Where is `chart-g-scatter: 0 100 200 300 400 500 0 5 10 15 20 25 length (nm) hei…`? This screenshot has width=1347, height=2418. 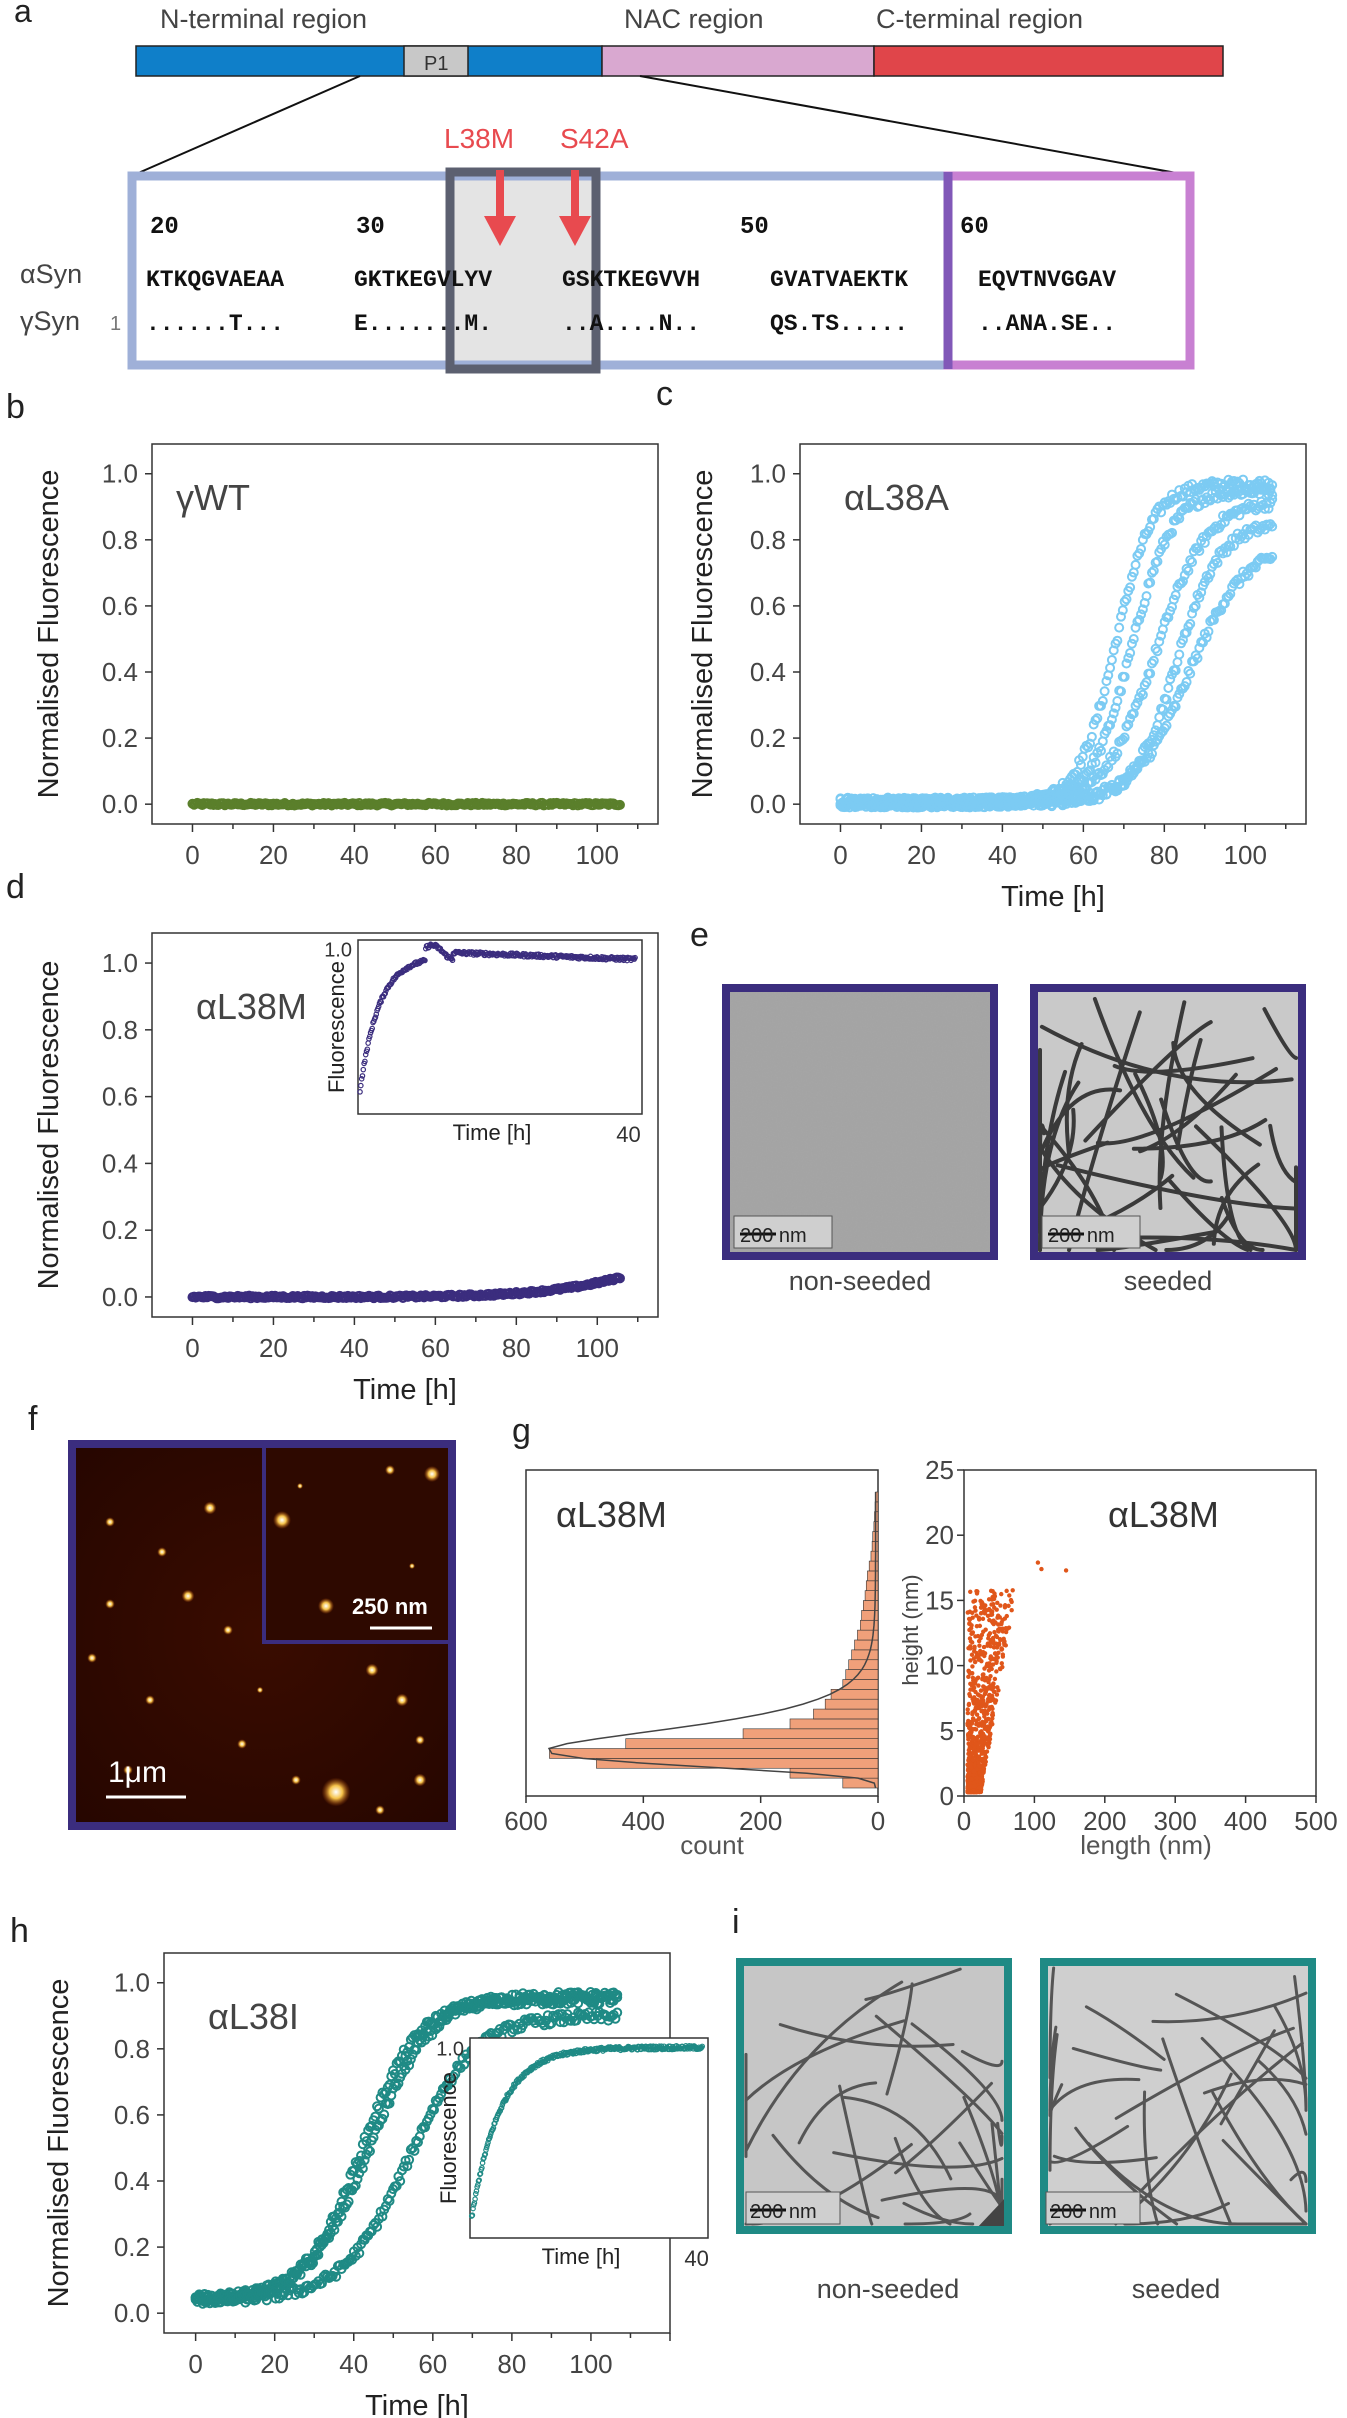
chart-g-scatter: 0 100 200 300 400 500 0 5 10 15 20 25 length (nm) hei… is located at coordinates (1118, 1657).